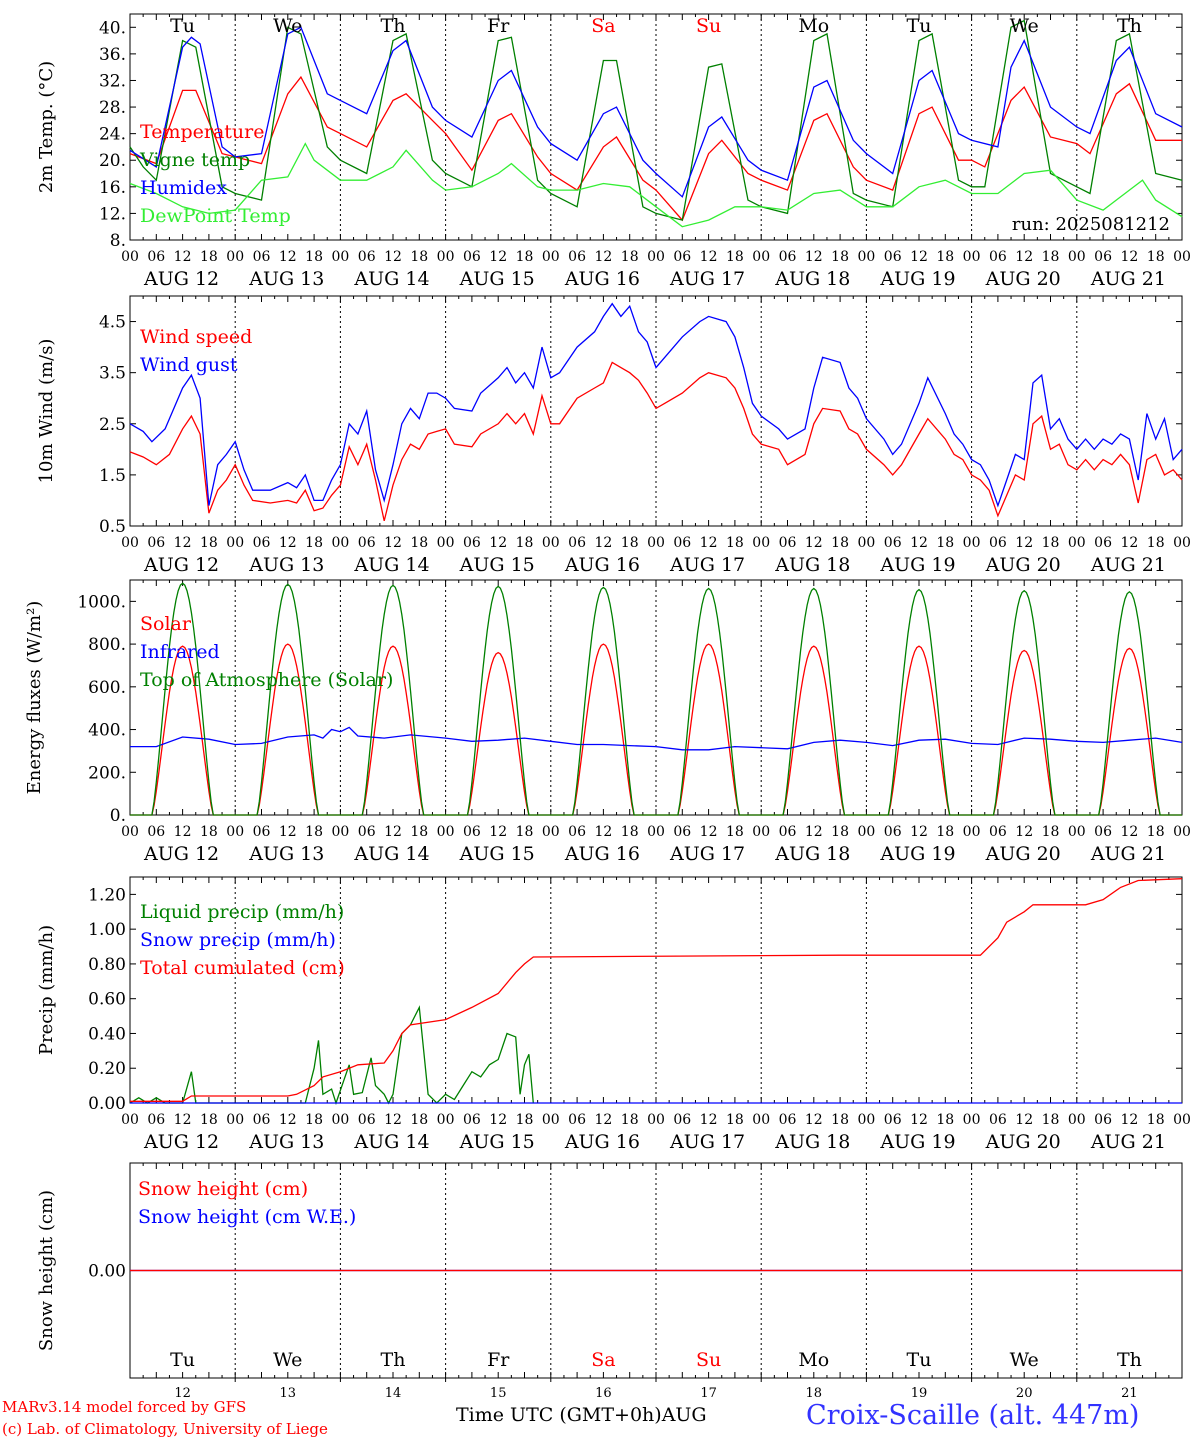 Image resolution: width=1194 pixels, height=1440 pixels. I want to click on day-abbr-bottom: Th, so click(1129, 1360).